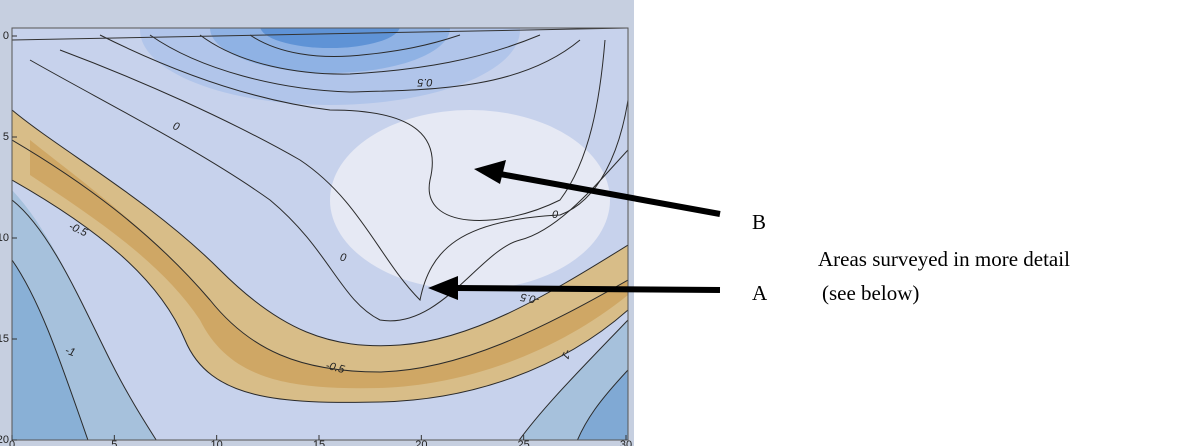  I want to click on x-tick-label: 30, so click(626, 442).